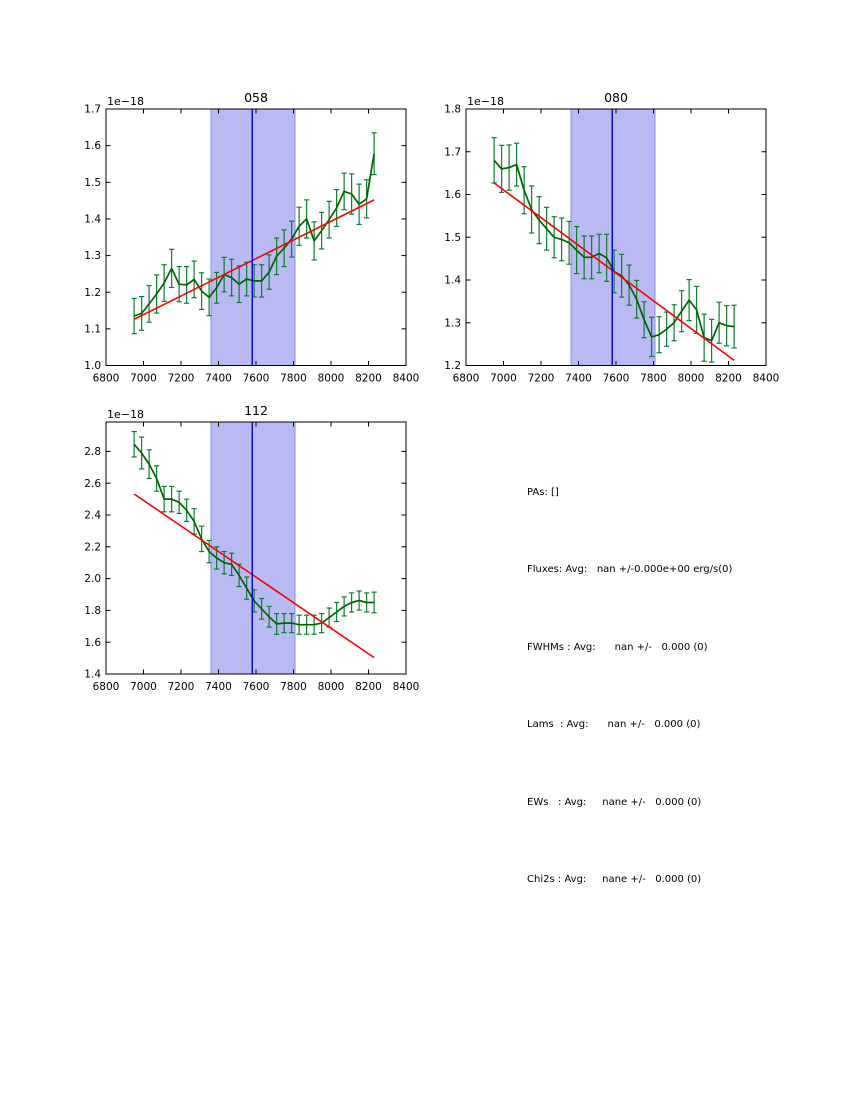 Image resolution: width=850 pixels, height=1100 pixels. I want to click on stats-line-pas: PAs: [], so click(543, 492).